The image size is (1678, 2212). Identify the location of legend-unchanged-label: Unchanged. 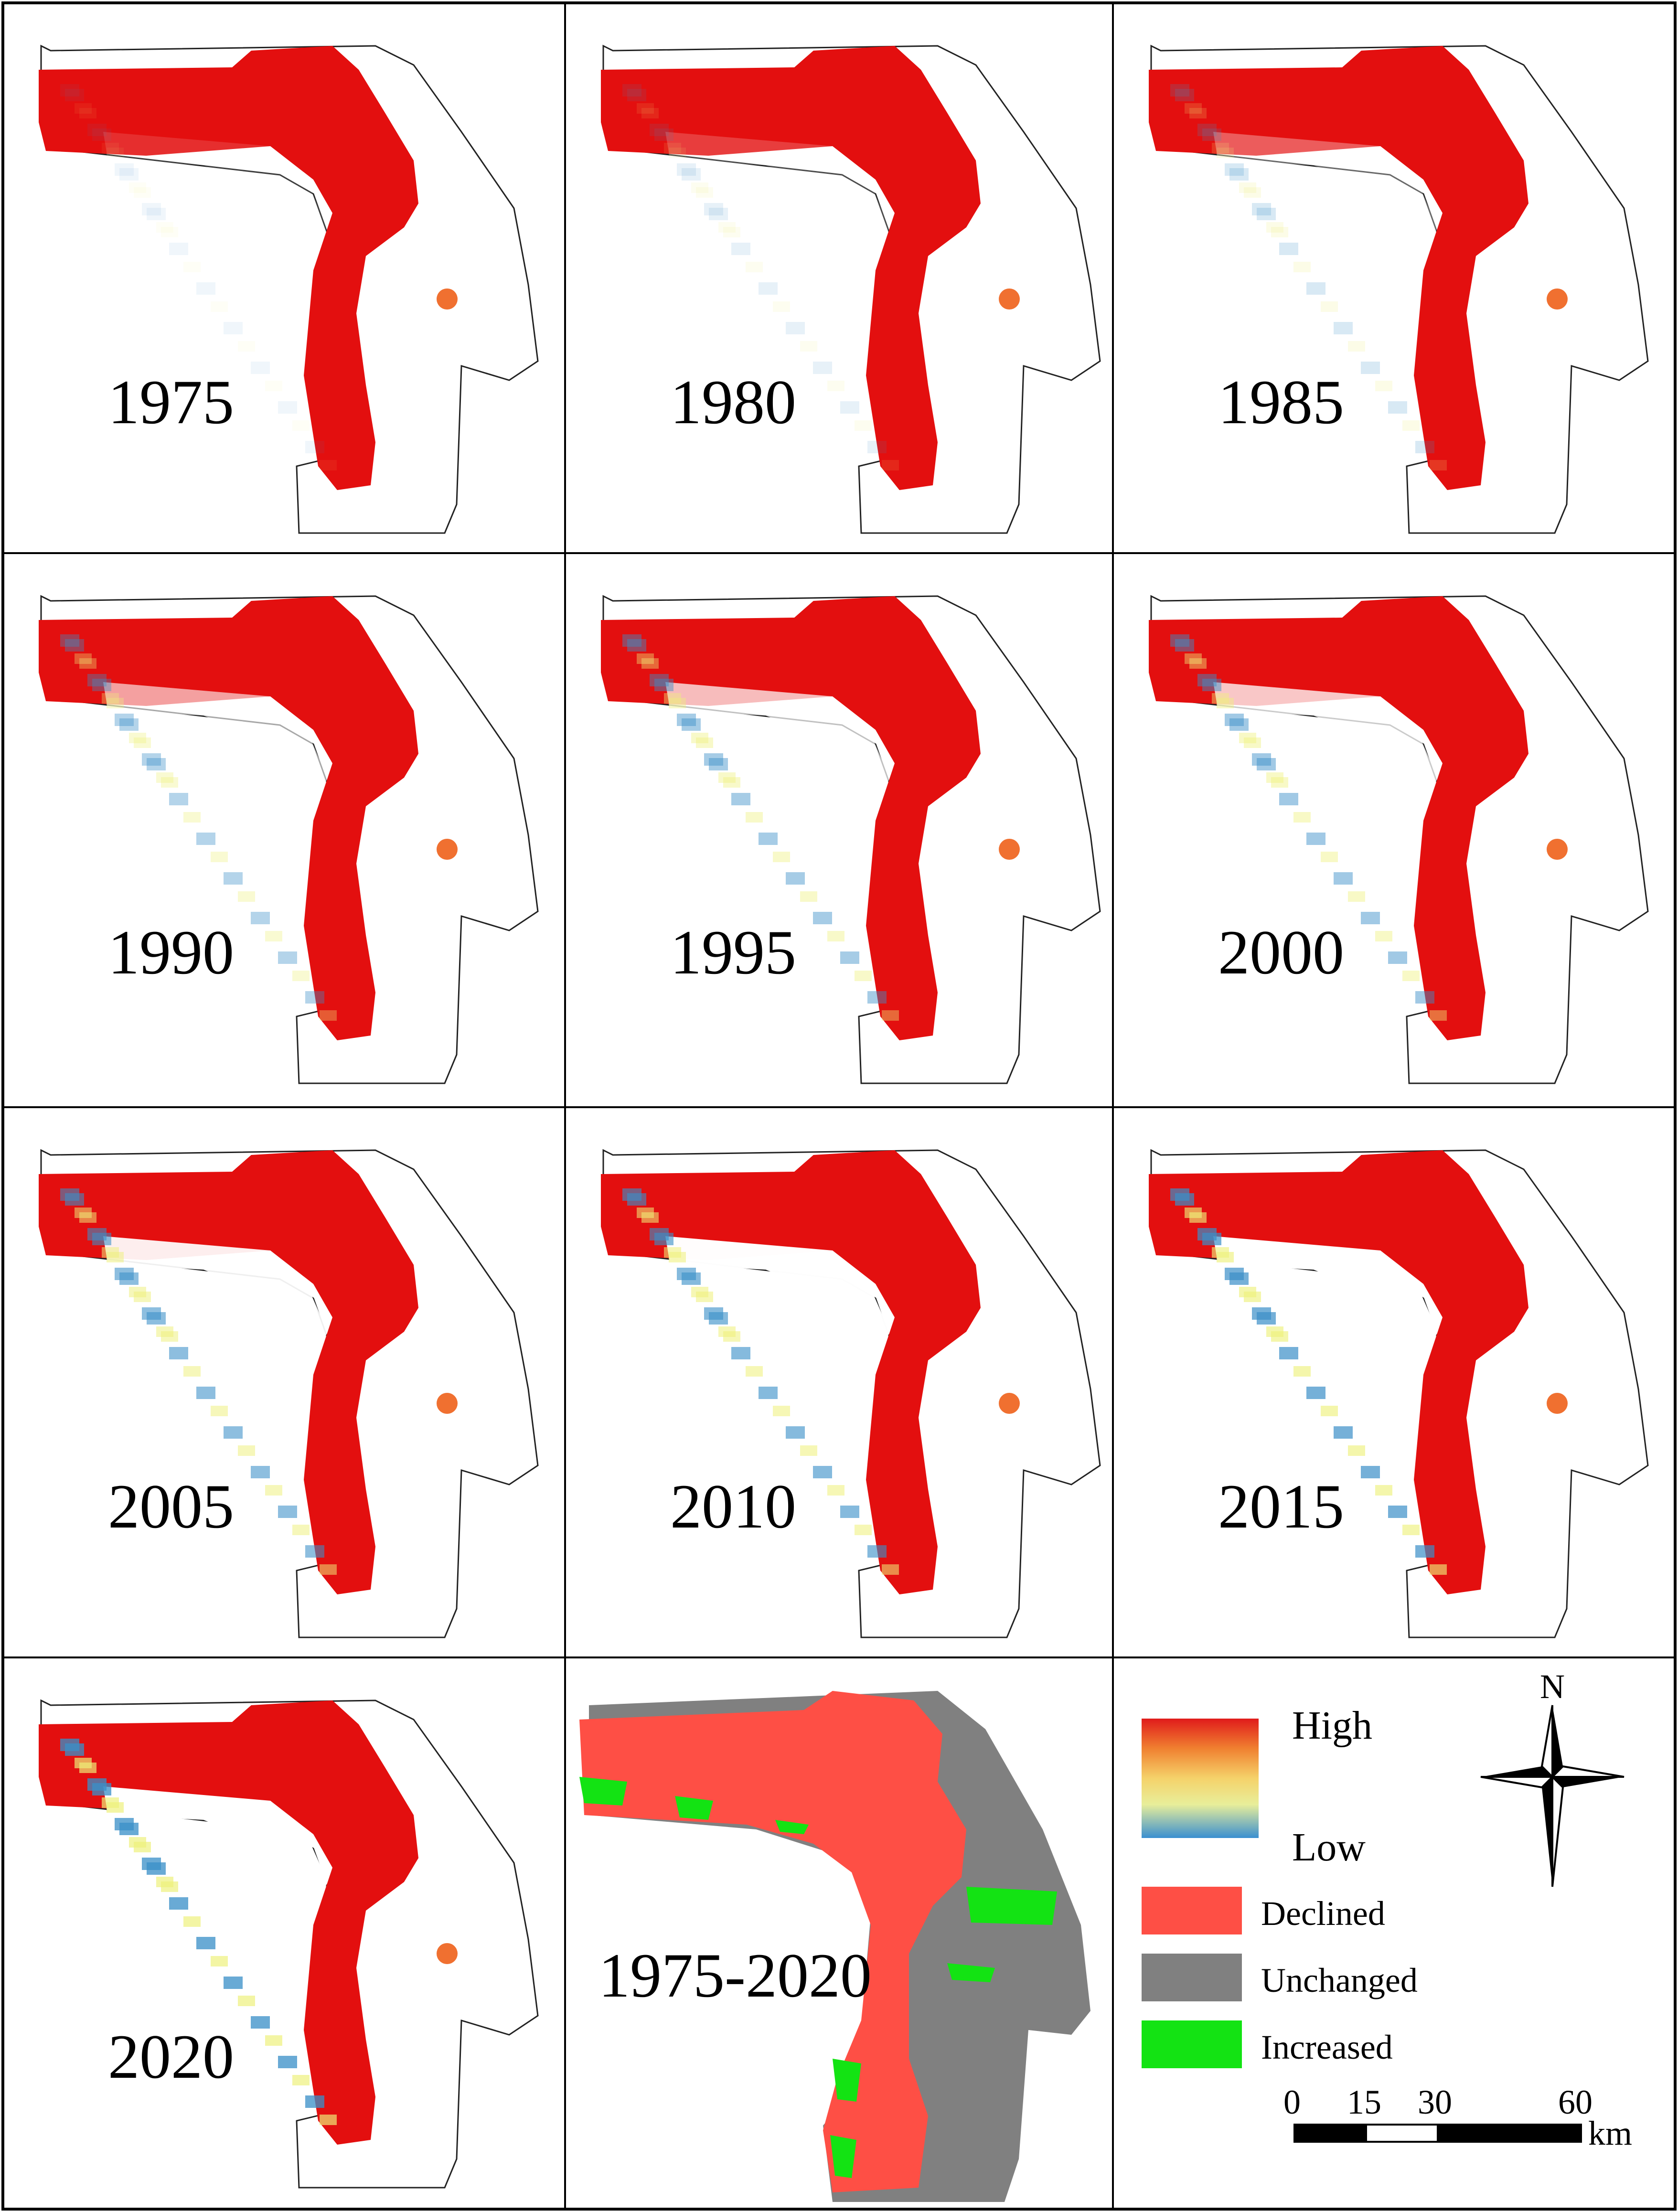
(1340, 1980).